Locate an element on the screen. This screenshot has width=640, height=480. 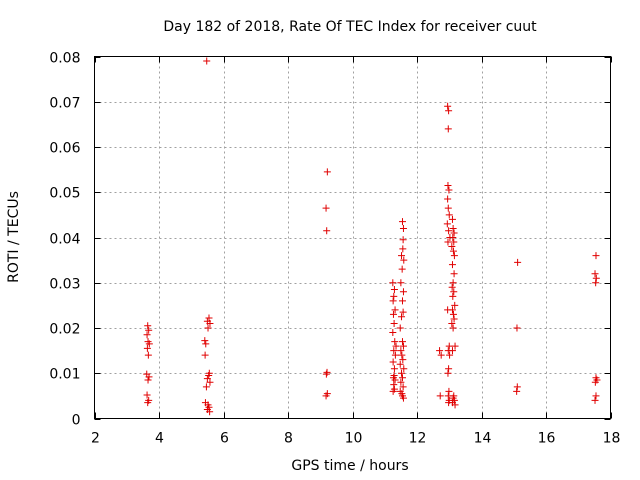
y-tick-label: 0.05 is located at coordinates (64, 194).